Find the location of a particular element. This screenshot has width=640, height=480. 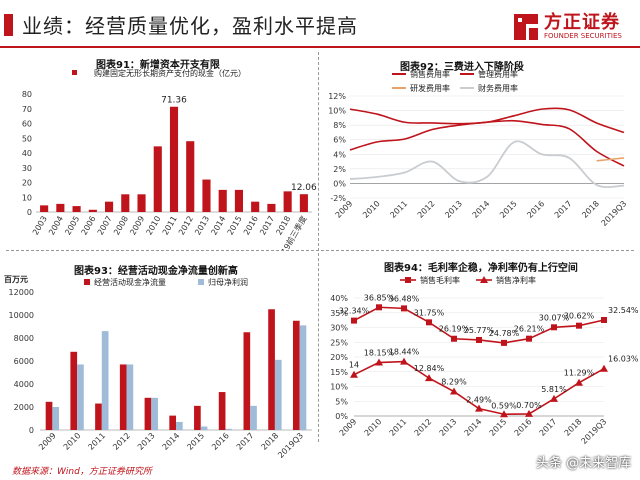

x-tick-label: 2014 is located at coordinates (218, 226).